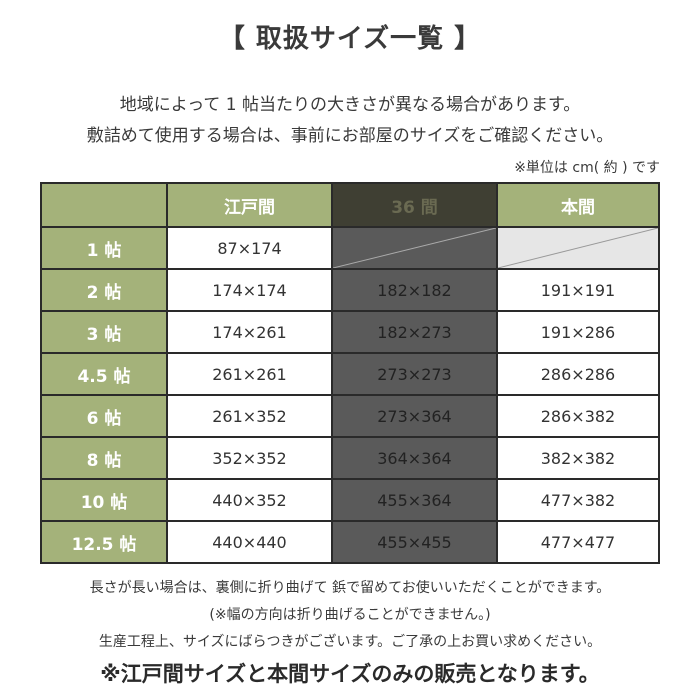  What do you see at coordinates (414, 416) in the screenshot?
I see `cell-sanroku: 273×364` at bounding box center [414, 416].